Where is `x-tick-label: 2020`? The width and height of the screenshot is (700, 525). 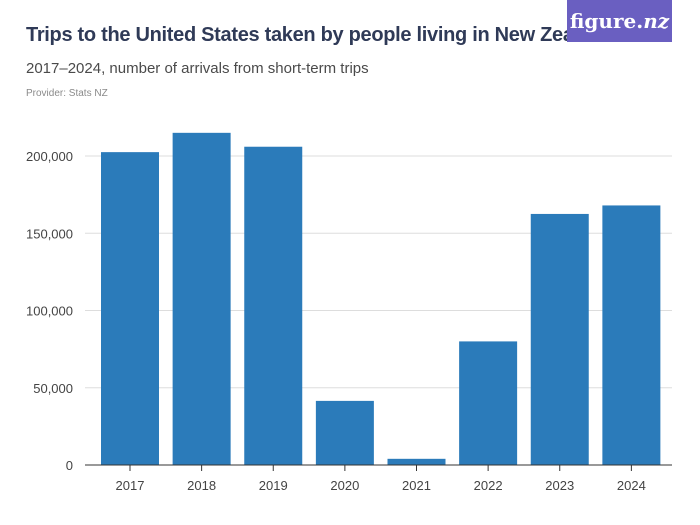
x-tick-label: 2020 is located at coordinates (344, 485).